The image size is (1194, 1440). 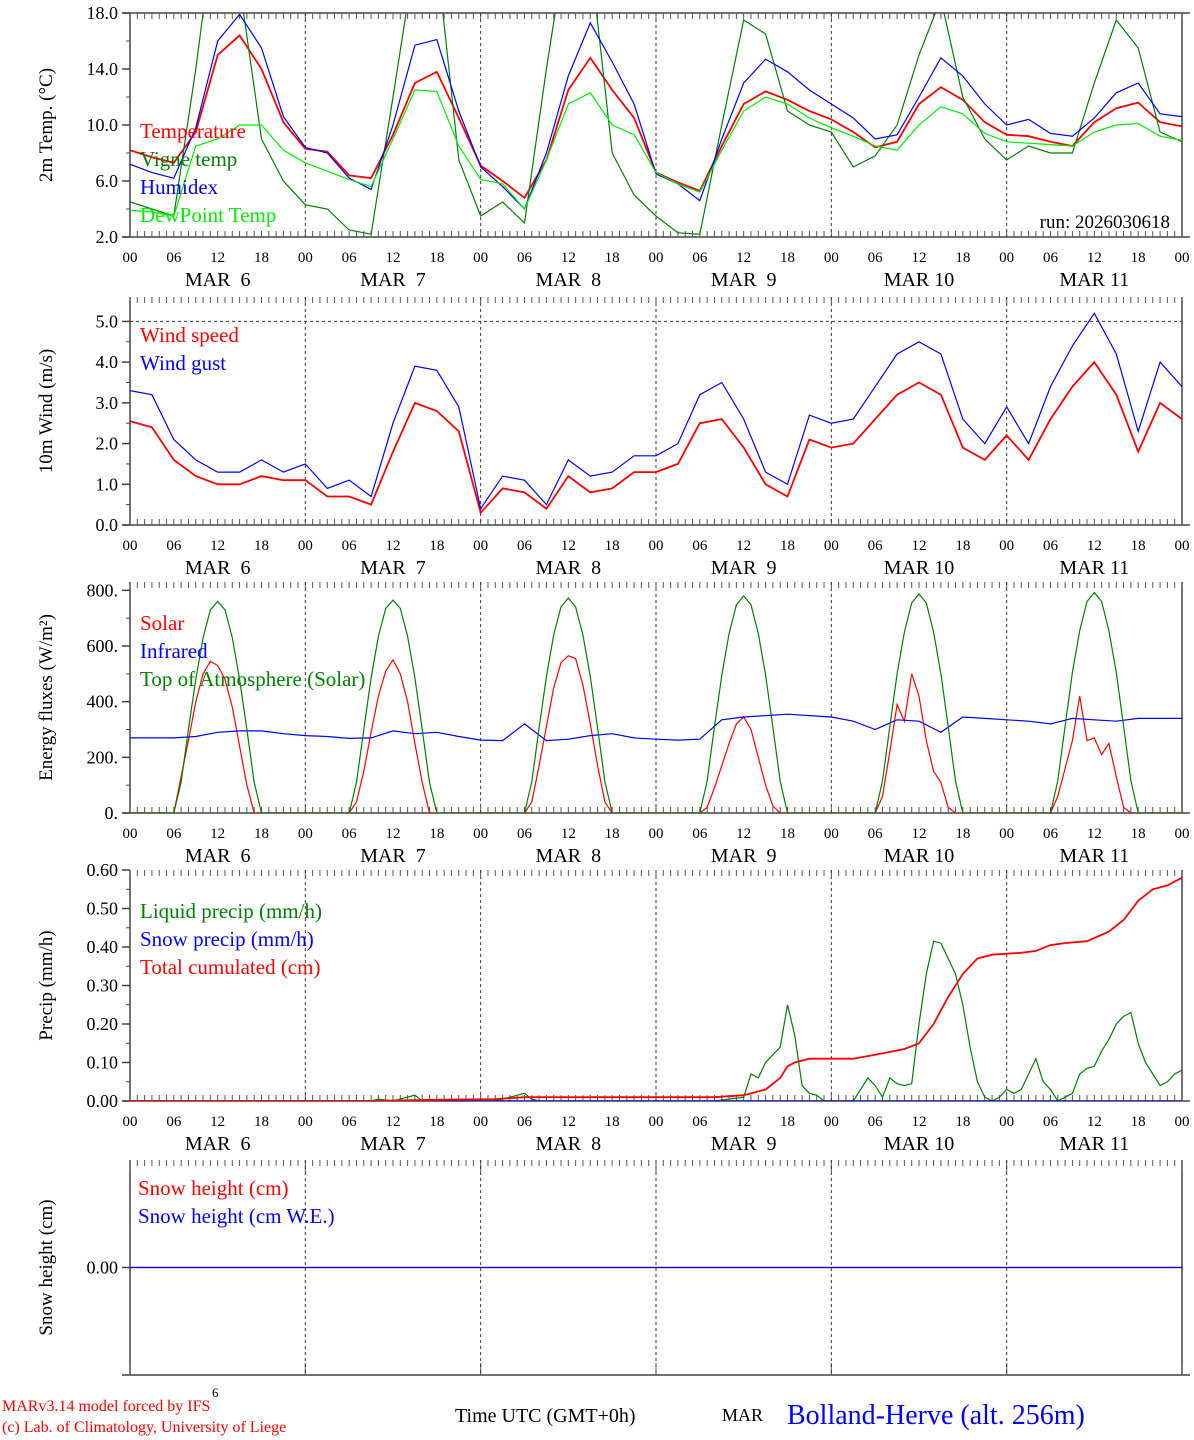 I want to click on series-line-wind-speed, so click(x=656, y=437).